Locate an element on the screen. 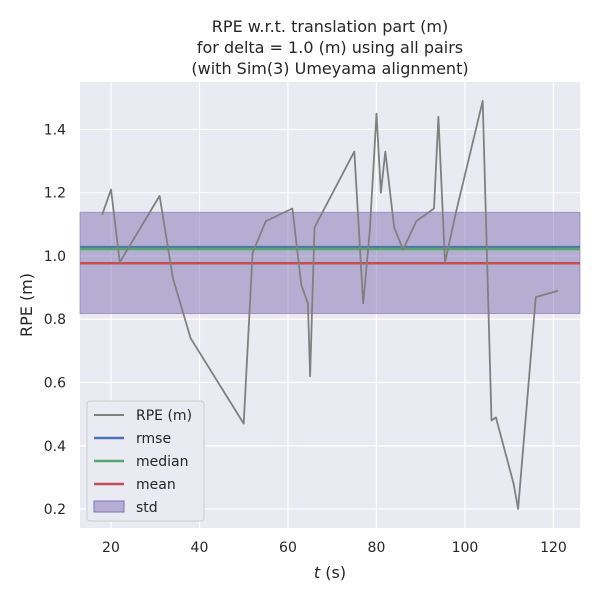  y-tick-label: 0.8 is located at coordinates (55, 320).